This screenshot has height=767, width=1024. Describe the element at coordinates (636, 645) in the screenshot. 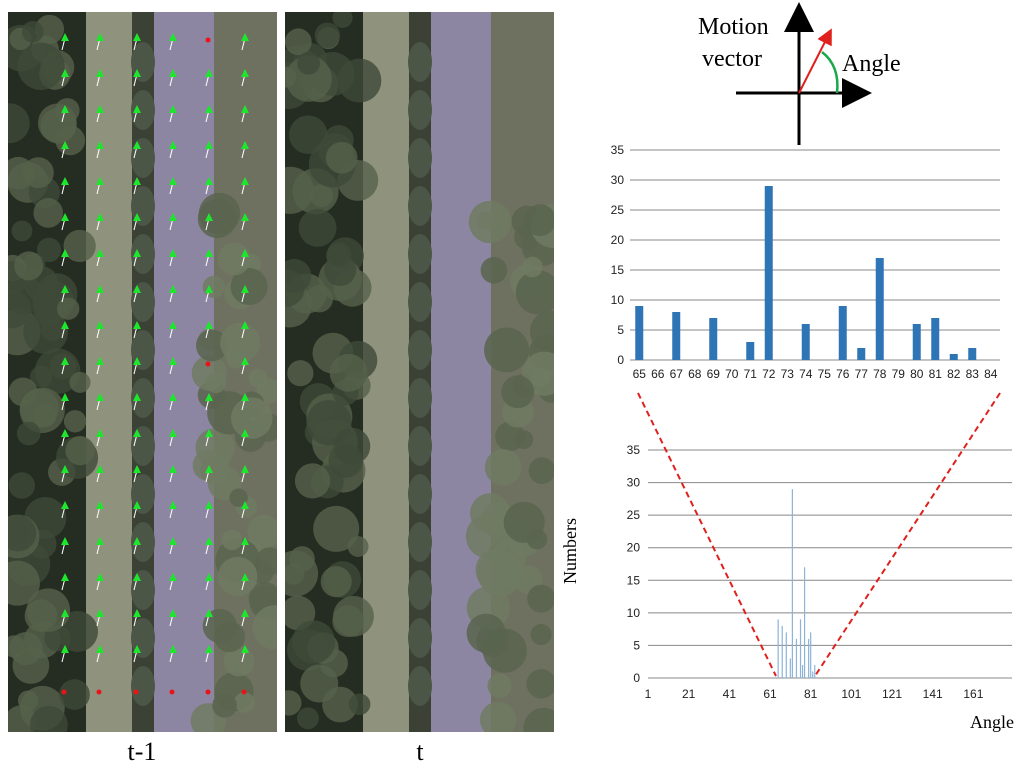

I see `y-tick-label: 5` at that location.